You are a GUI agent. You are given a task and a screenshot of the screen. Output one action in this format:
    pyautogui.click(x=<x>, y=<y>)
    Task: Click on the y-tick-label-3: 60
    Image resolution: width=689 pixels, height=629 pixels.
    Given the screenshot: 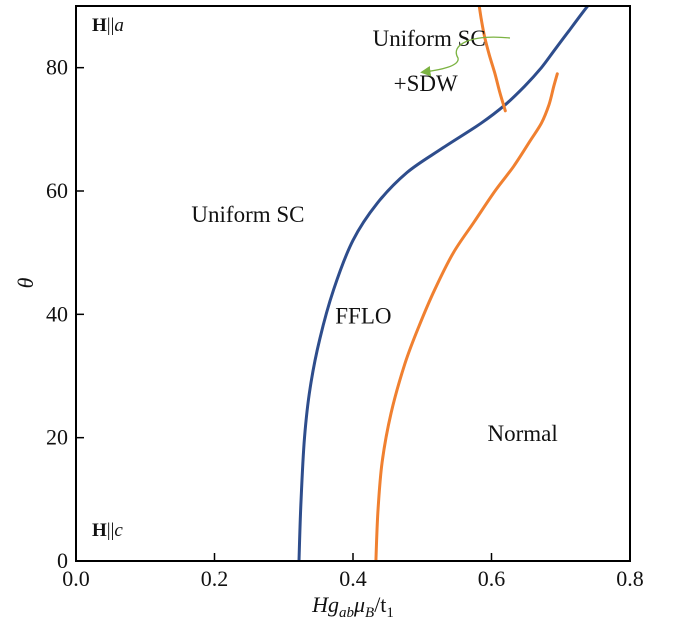 What is the action you would take?
    pyautogui.click(x=57, y=190)
    